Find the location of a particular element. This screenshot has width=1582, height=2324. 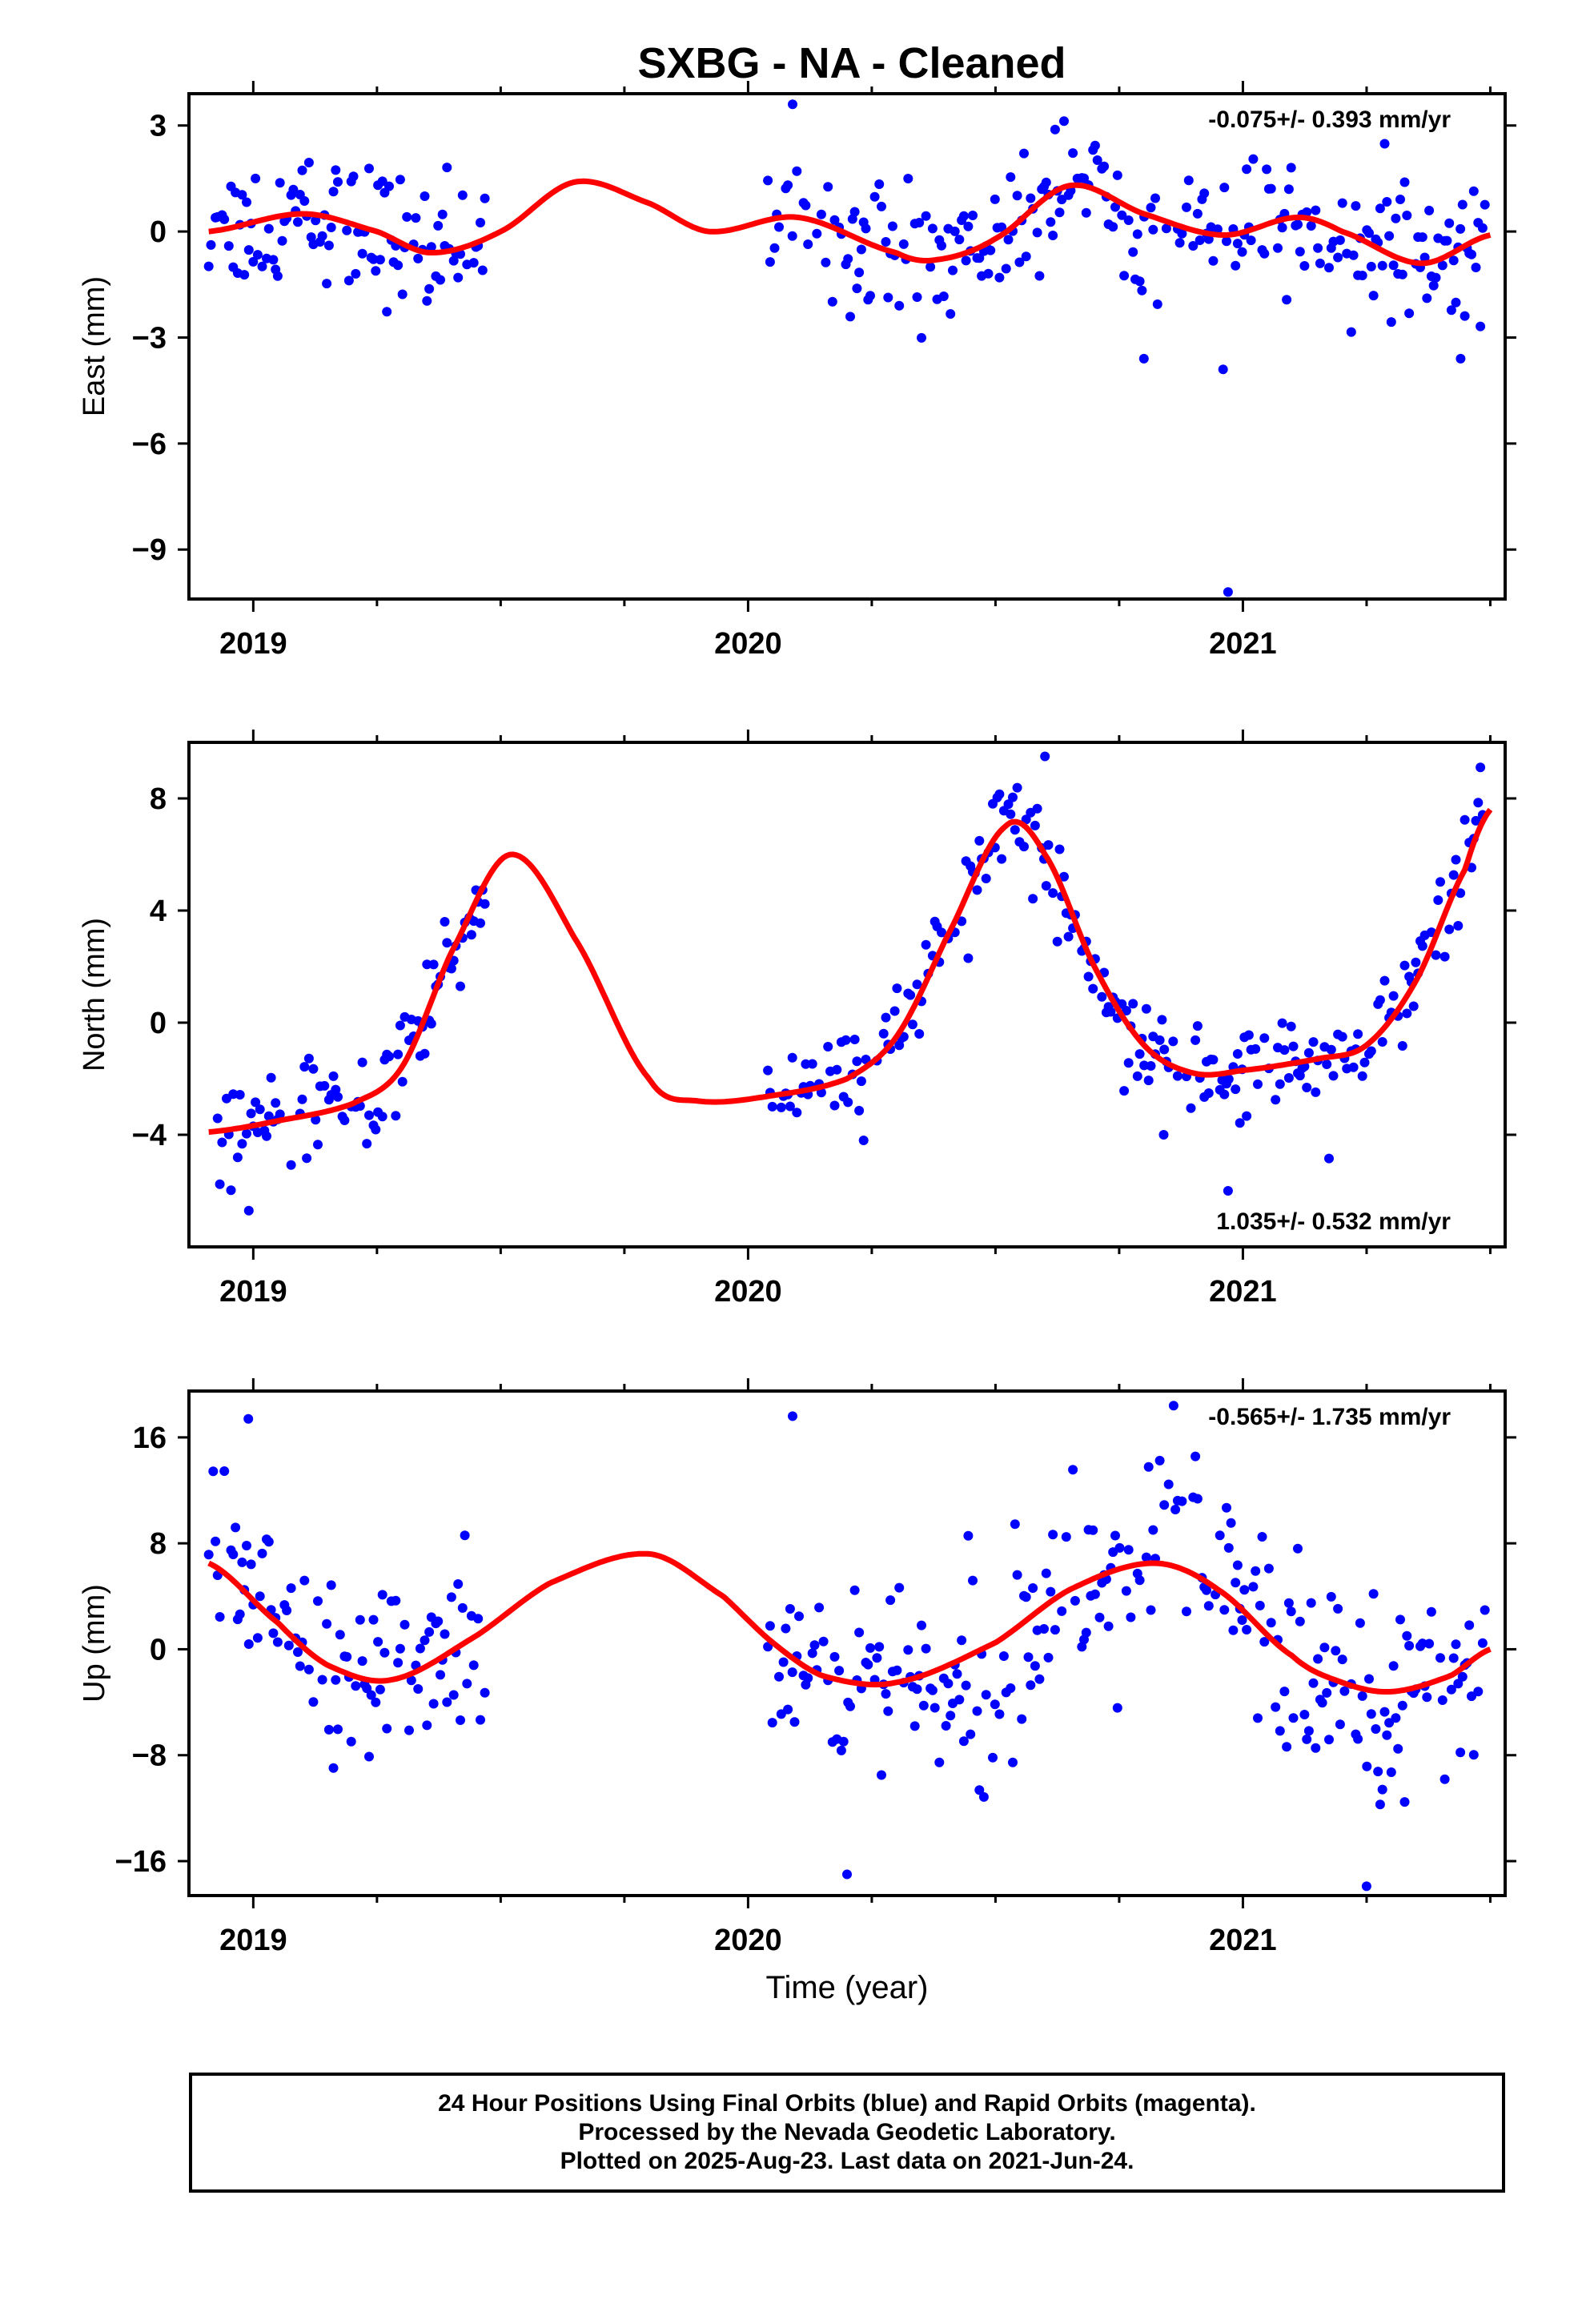

y-axis-label: East (mm) is located at coordinates (94, 346).